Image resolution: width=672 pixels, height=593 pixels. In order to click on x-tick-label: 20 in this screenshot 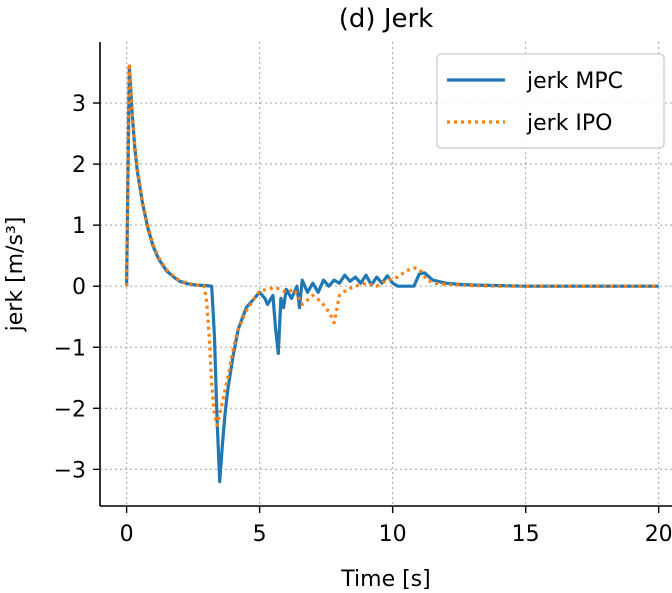, I will do `click(658, 534)`.